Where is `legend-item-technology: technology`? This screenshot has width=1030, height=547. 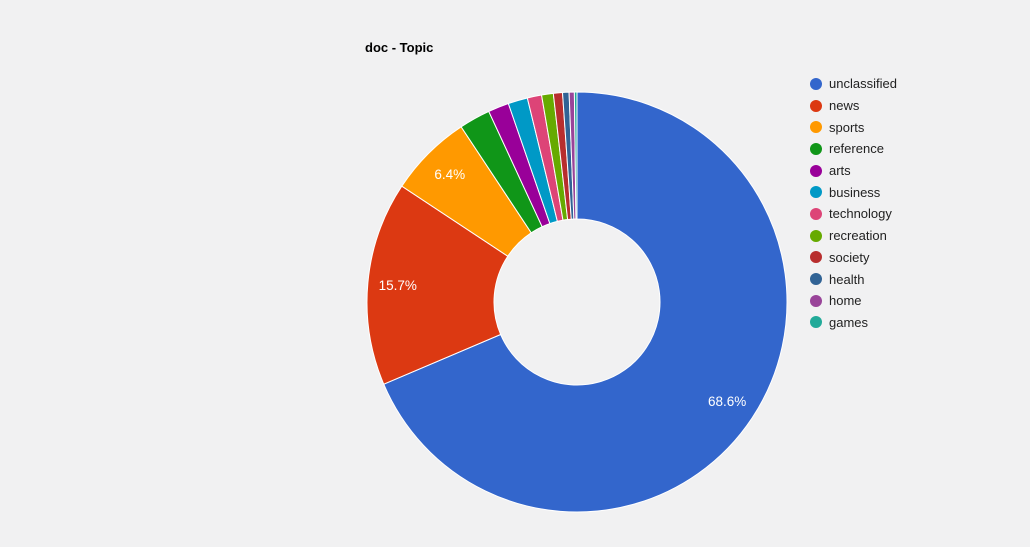
legend-item-technology: technology is located at coordinates (853, 214).